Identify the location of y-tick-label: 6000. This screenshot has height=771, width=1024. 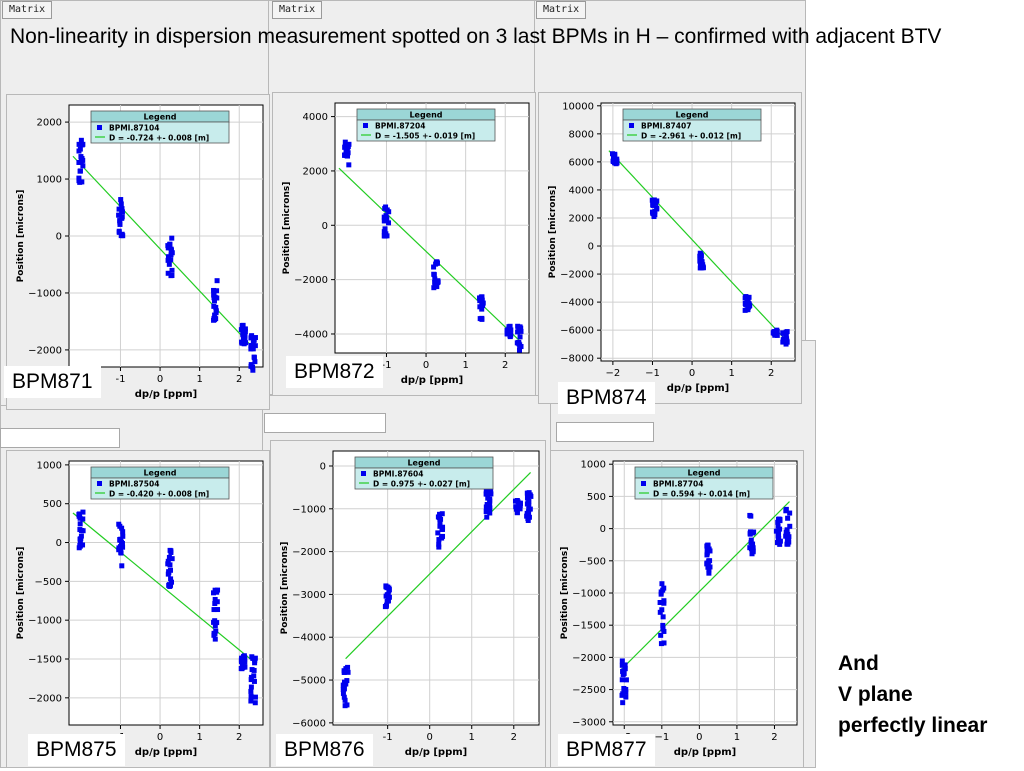
(581, 162).